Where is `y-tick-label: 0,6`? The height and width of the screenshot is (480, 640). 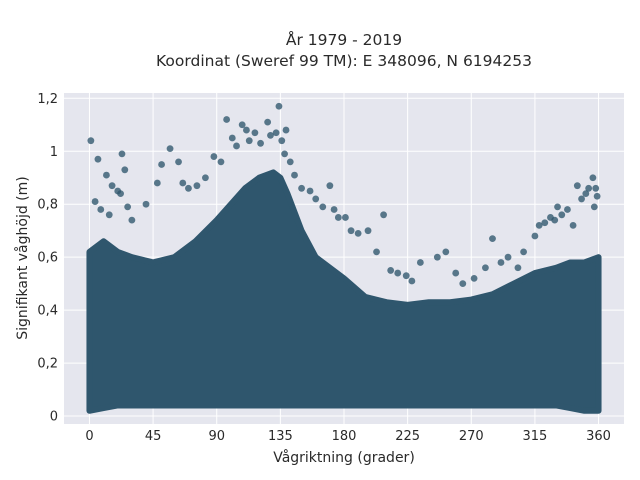
y-tick-label: 0,6 is located at coordinates (47, 258).